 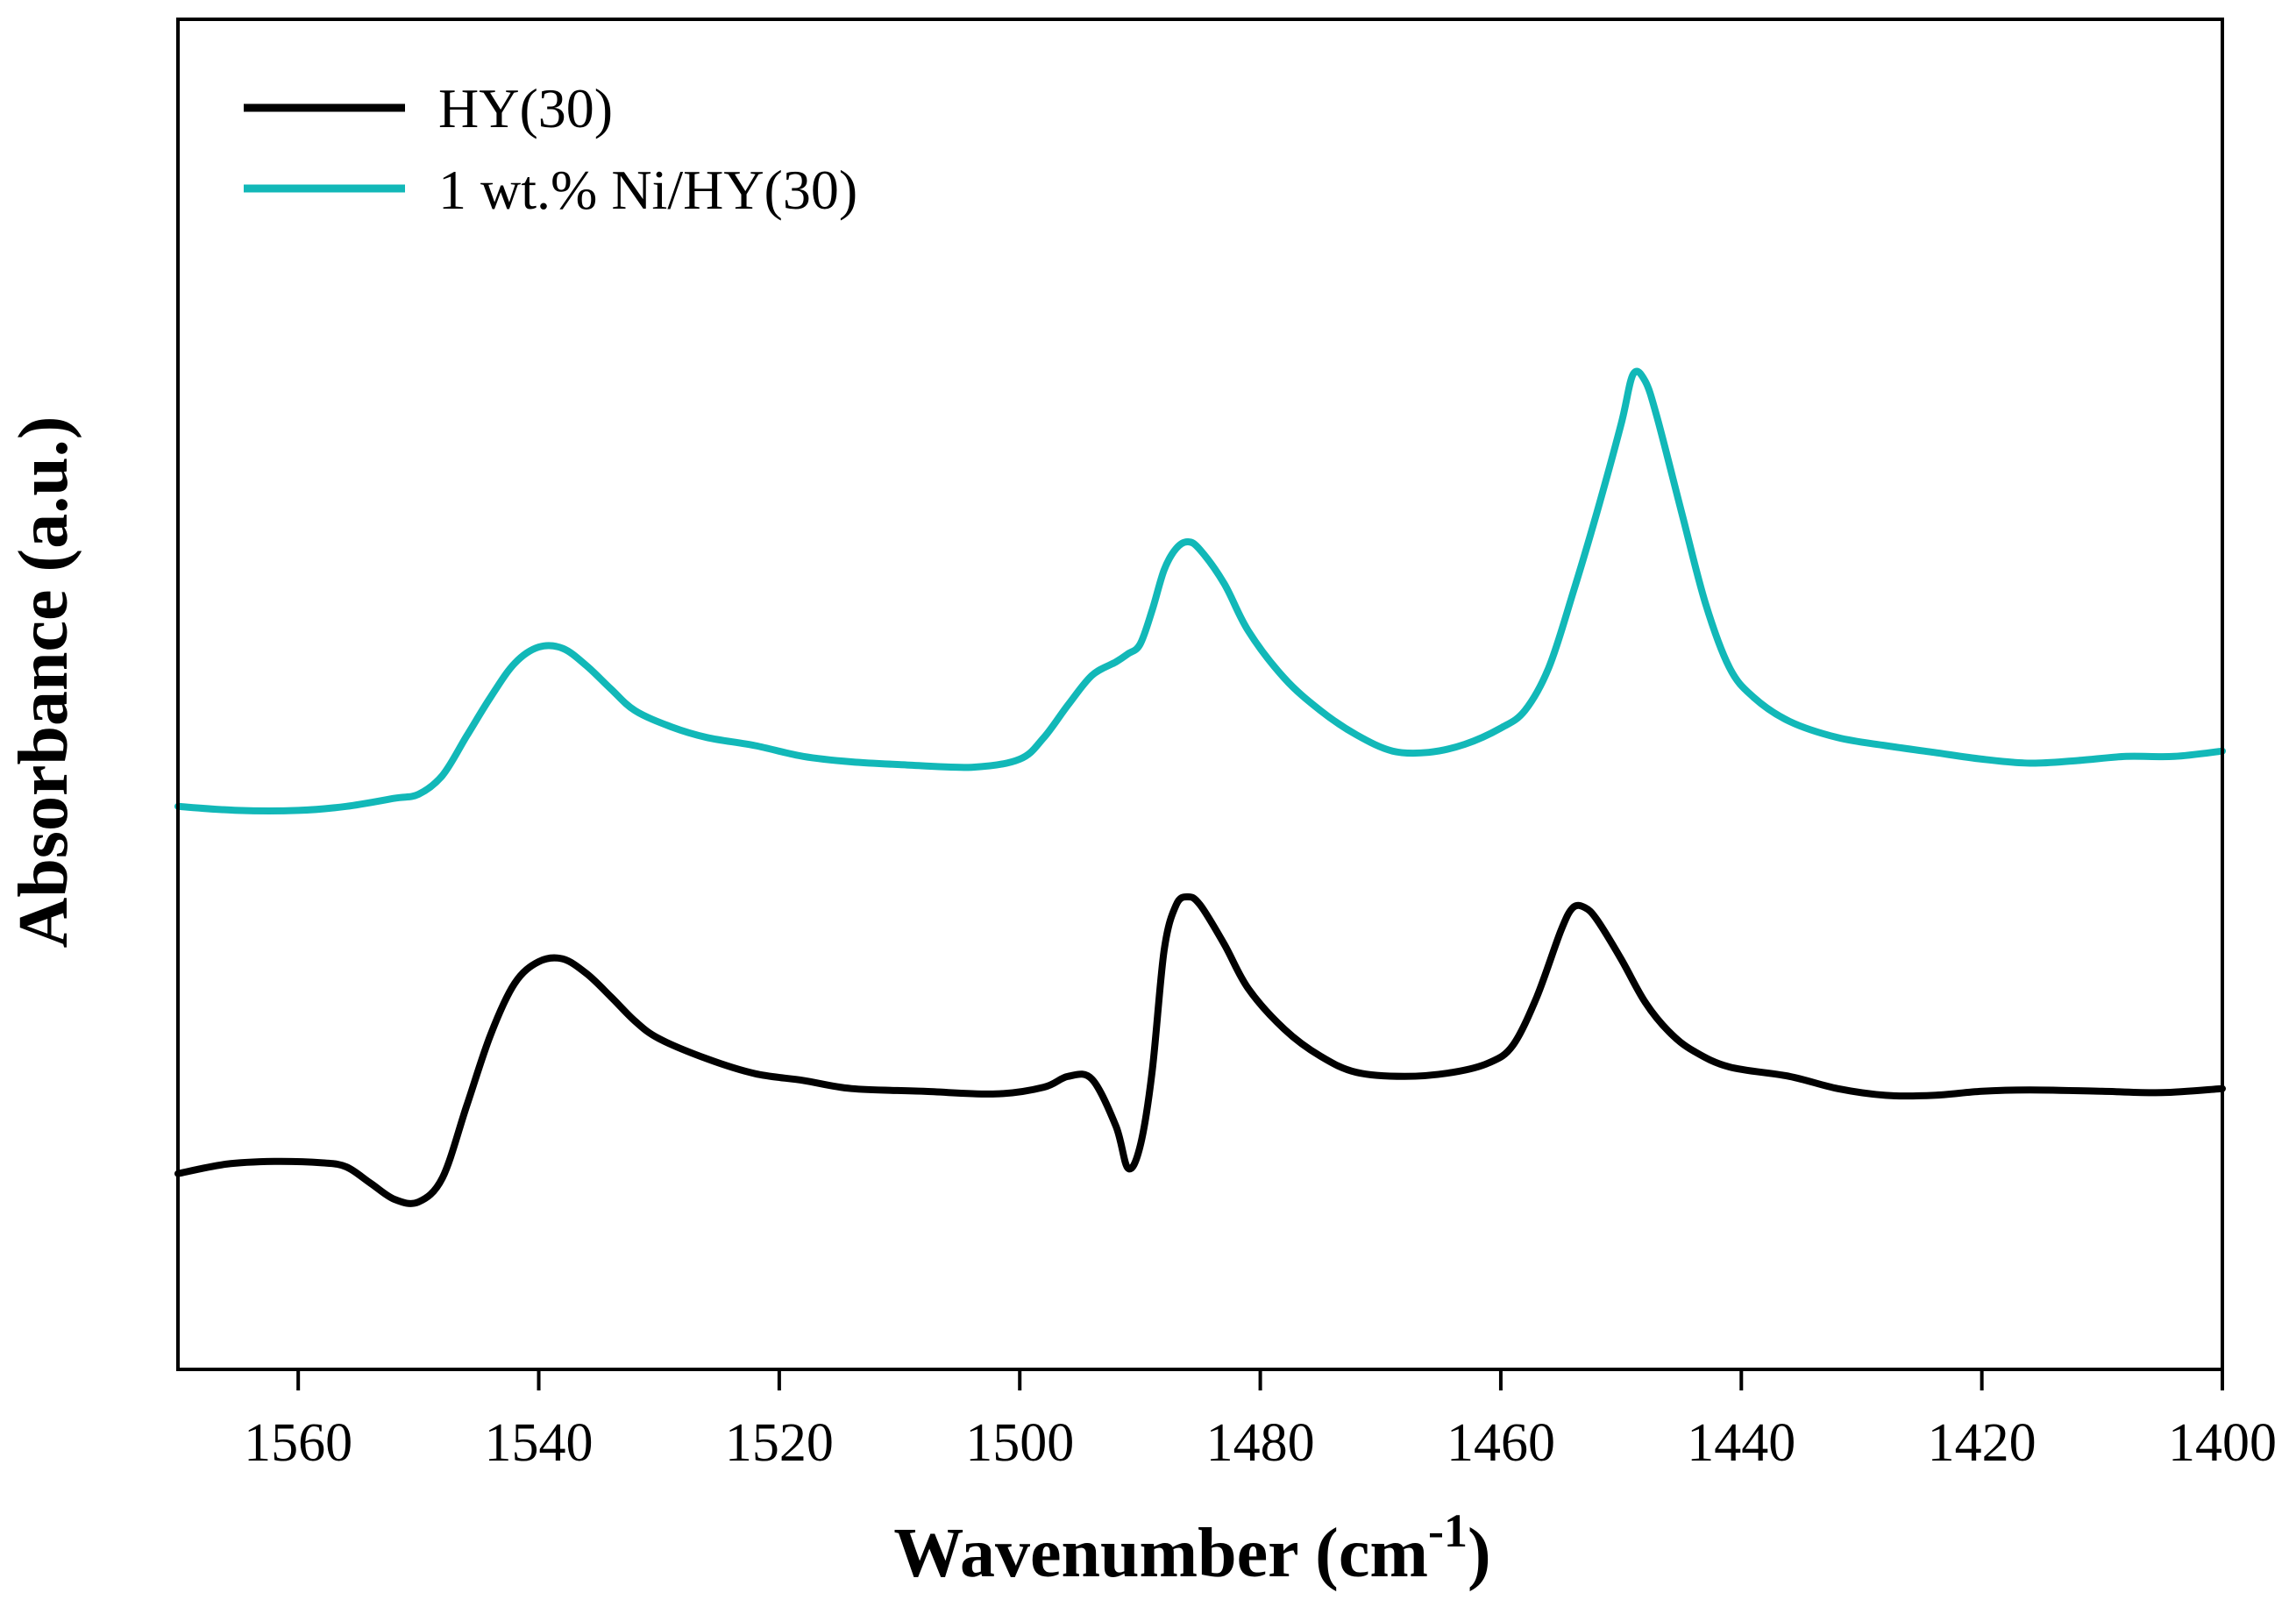 I want to click on x-tick-label-1540: 1540, so click(x=539, y=1443).